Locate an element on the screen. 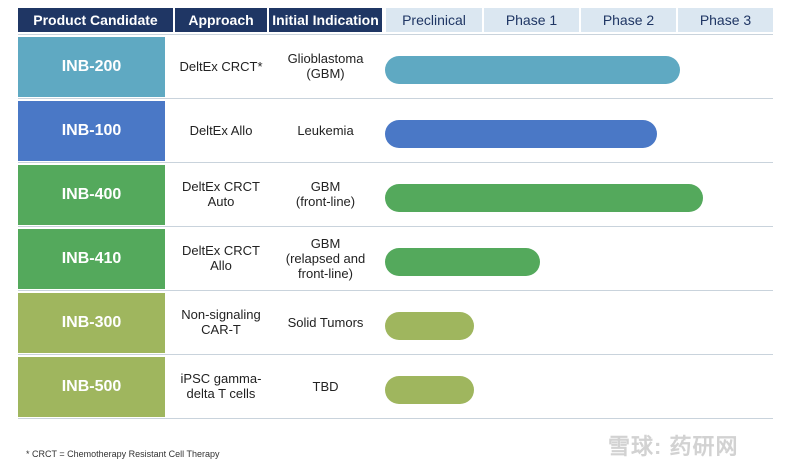 The height and width of the screenshot is (470, 800). product-name: INB-200 is located at coordinates (91, 67).